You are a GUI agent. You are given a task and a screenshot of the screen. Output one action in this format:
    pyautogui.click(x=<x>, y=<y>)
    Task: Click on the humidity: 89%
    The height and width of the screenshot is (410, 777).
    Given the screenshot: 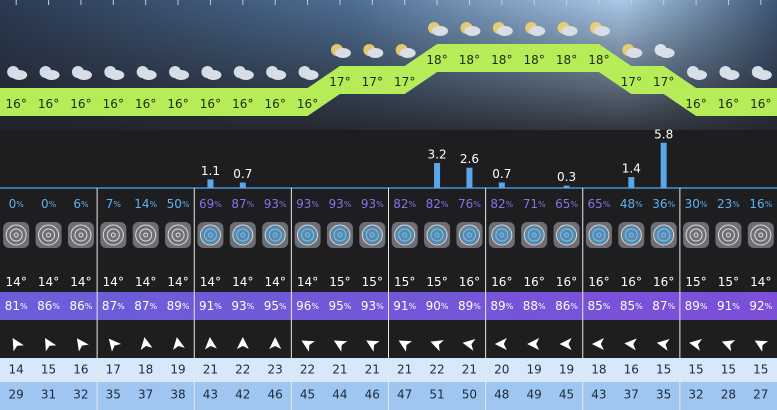 What is the action you would take?
    pyautogui.click(x=501, y=306)
    